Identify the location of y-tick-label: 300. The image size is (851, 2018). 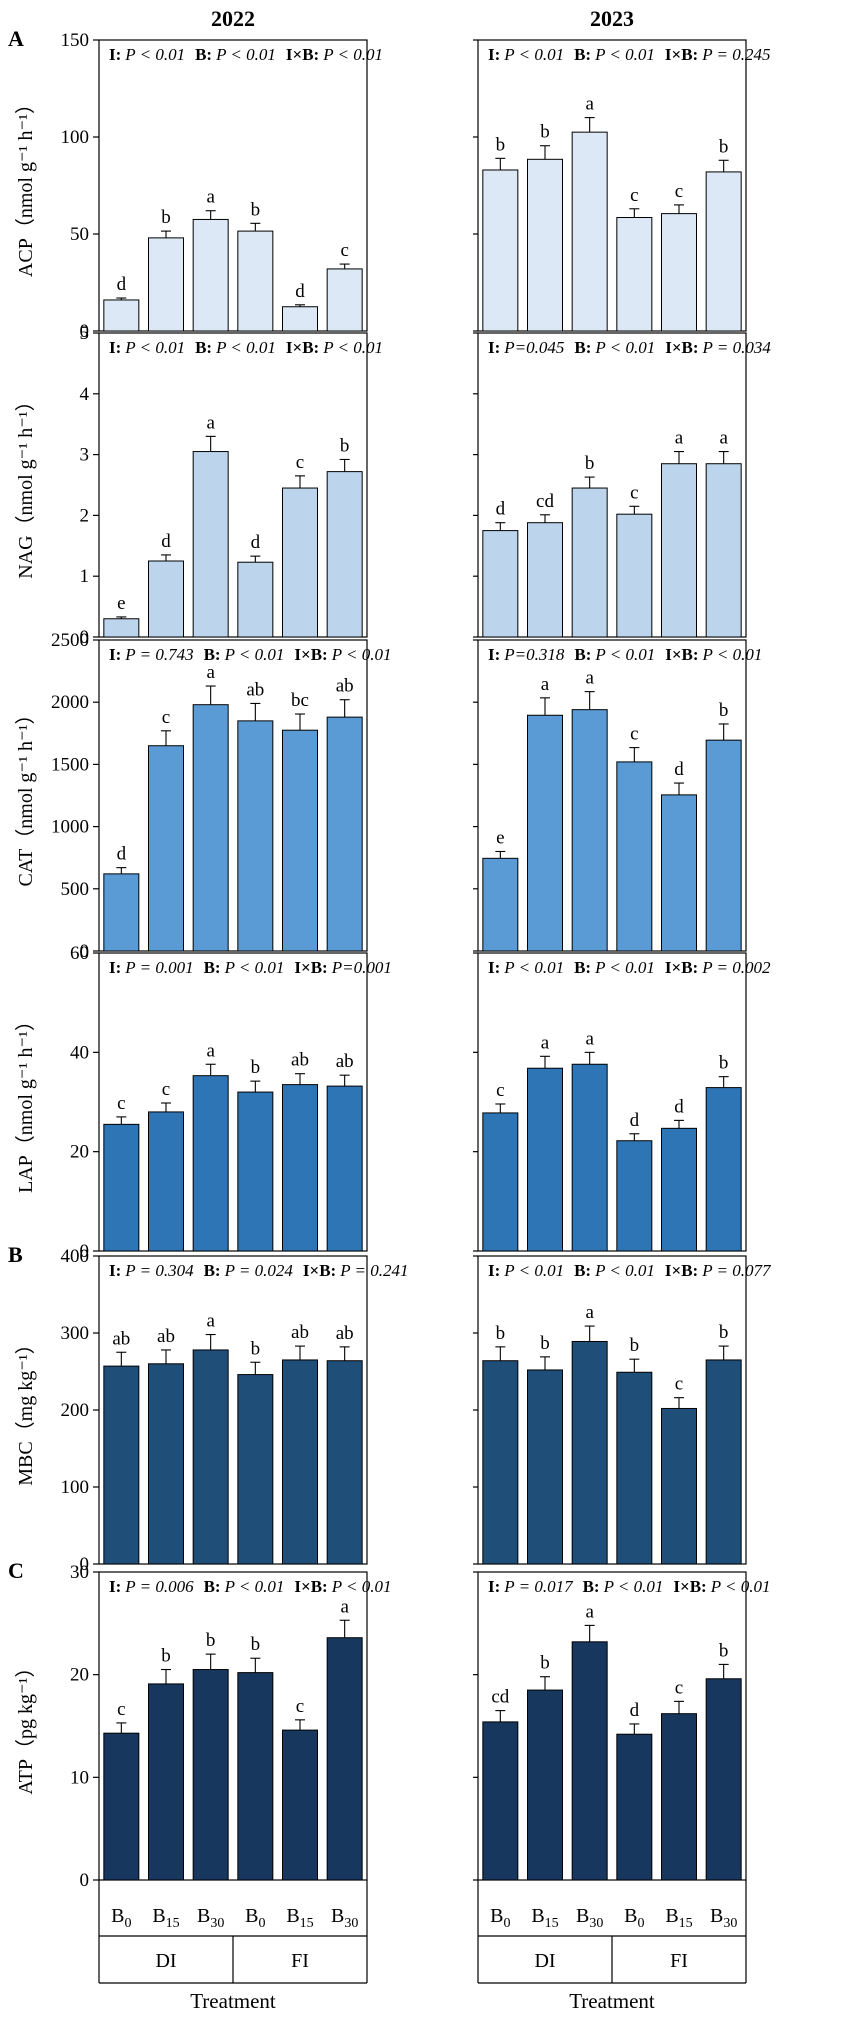
(75, 1333).